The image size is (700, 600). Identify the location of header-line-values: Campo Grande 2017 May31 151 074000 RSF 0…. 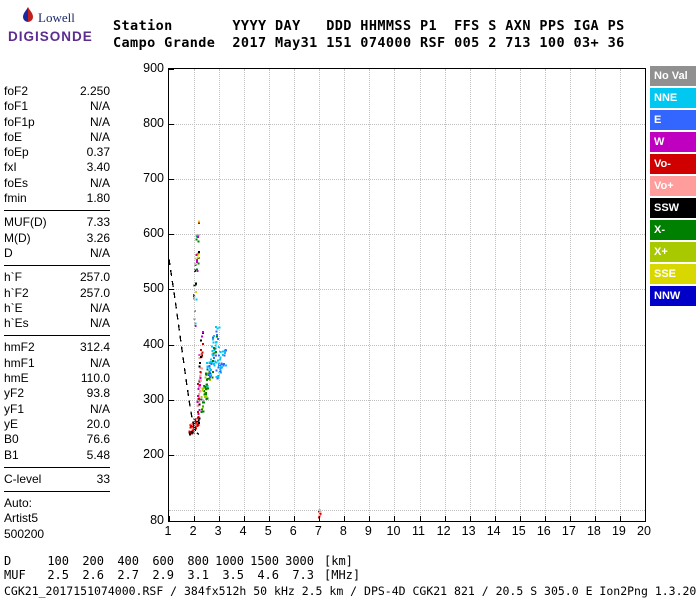
(369, 43).